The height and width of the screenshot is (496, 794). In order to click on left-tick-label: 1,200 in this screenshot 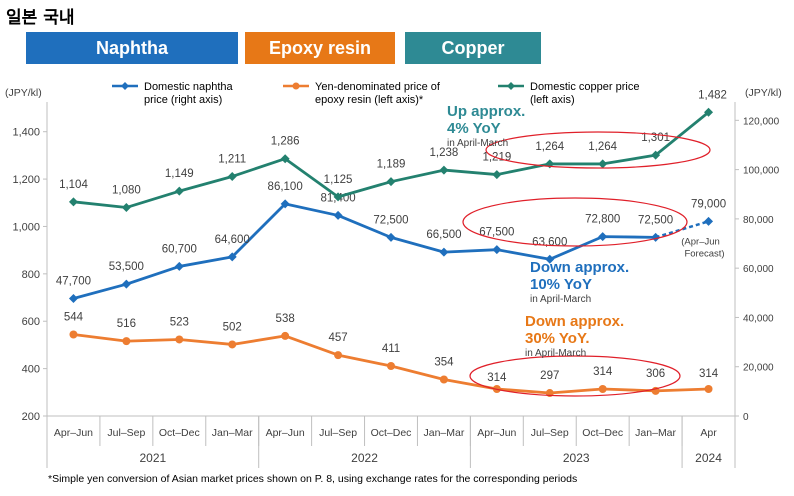, I will do `click(26, 180)`.